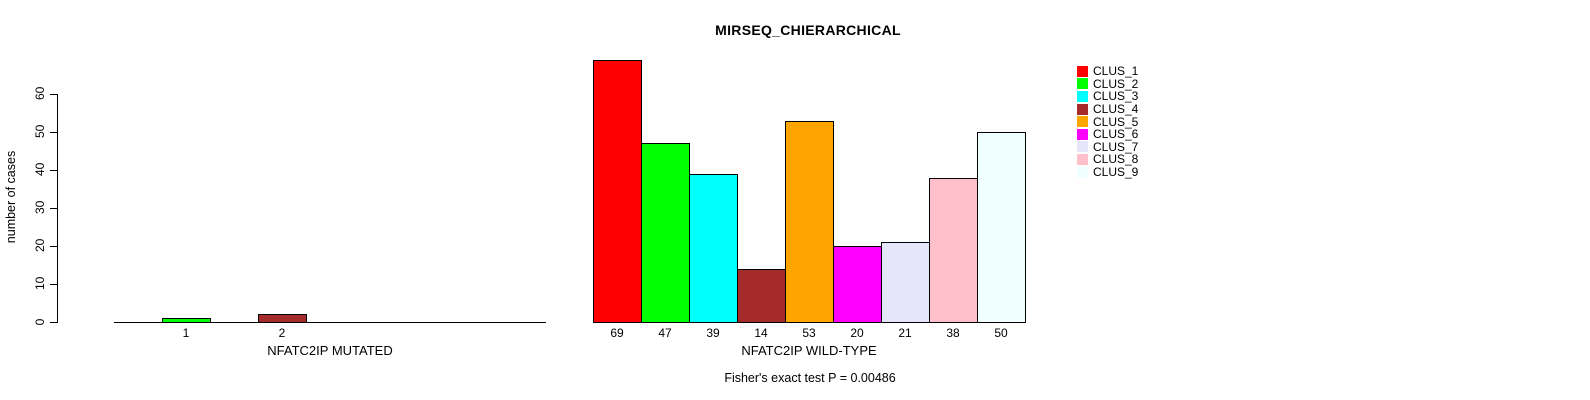  Describe the element at coordinates (809, 221) in the screenshot. I see `bar-clus_5-panel1` at that location.